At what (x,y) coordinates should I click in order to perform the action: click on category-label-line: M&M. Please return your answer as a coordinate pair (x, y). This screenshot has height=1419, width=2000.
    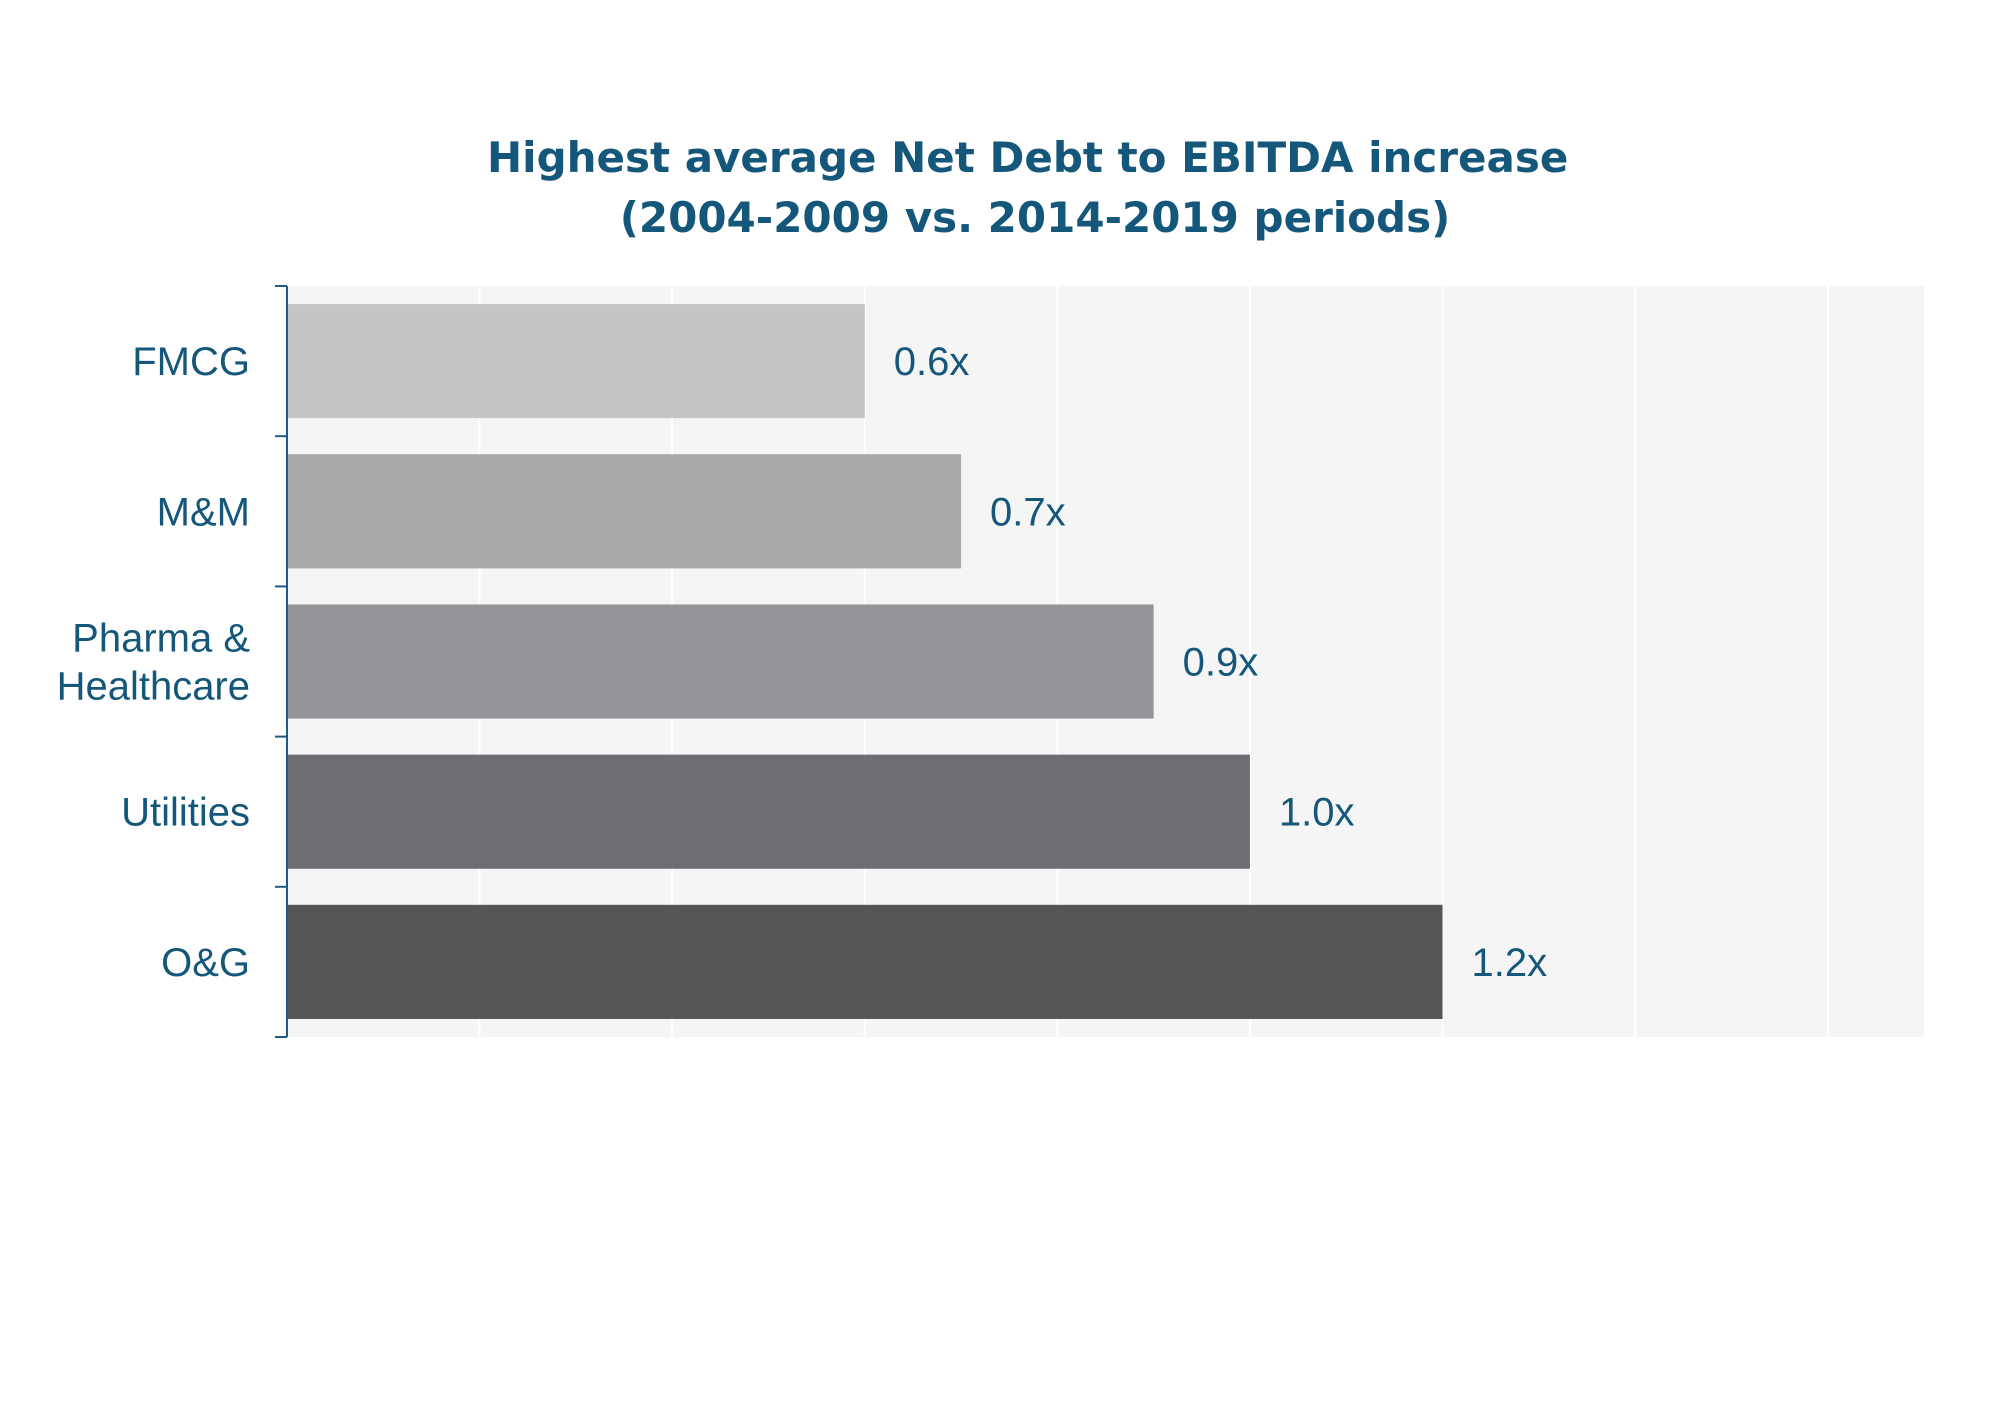
    Looking at the image, I should click on (203, 512).